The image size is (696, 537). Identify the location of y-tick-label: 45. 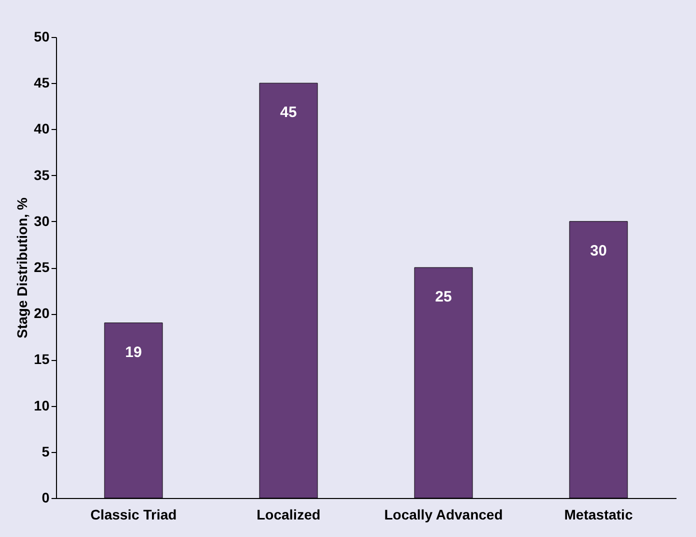
(42, 82).